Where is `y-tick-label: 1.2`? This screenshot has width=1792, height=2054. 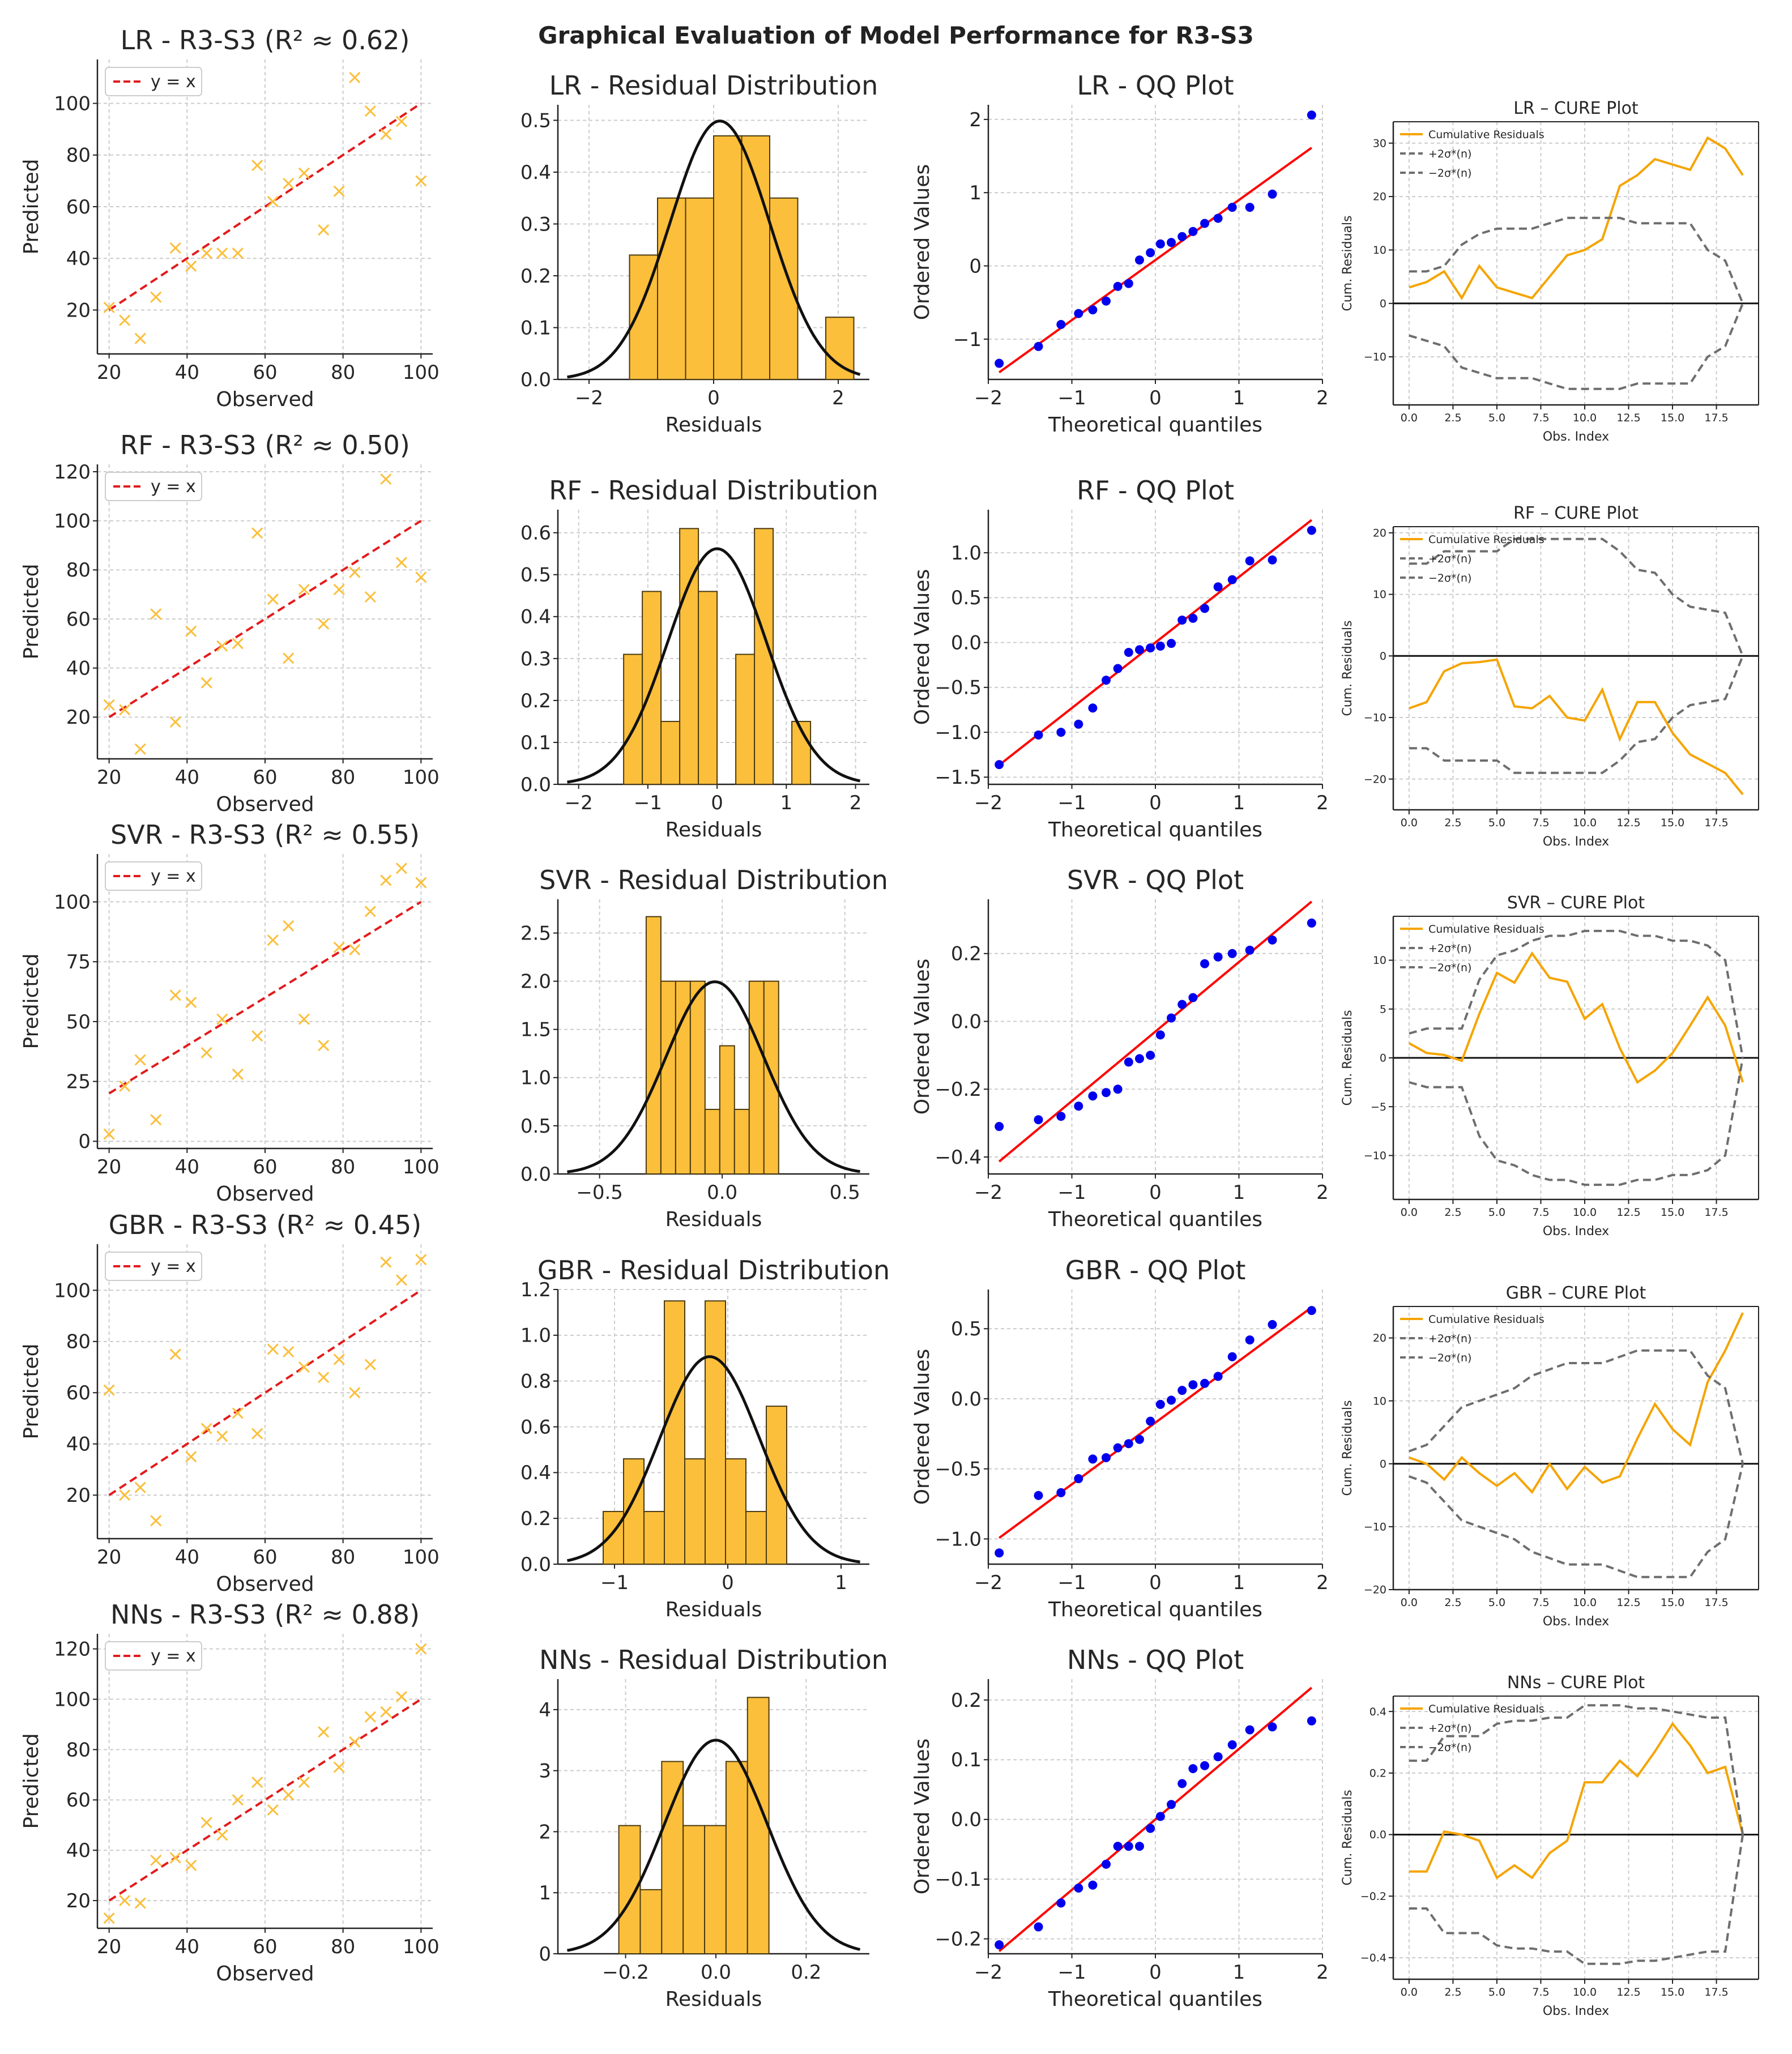 y-tick-label: 1.2 is located at coordinates (535, 1290).